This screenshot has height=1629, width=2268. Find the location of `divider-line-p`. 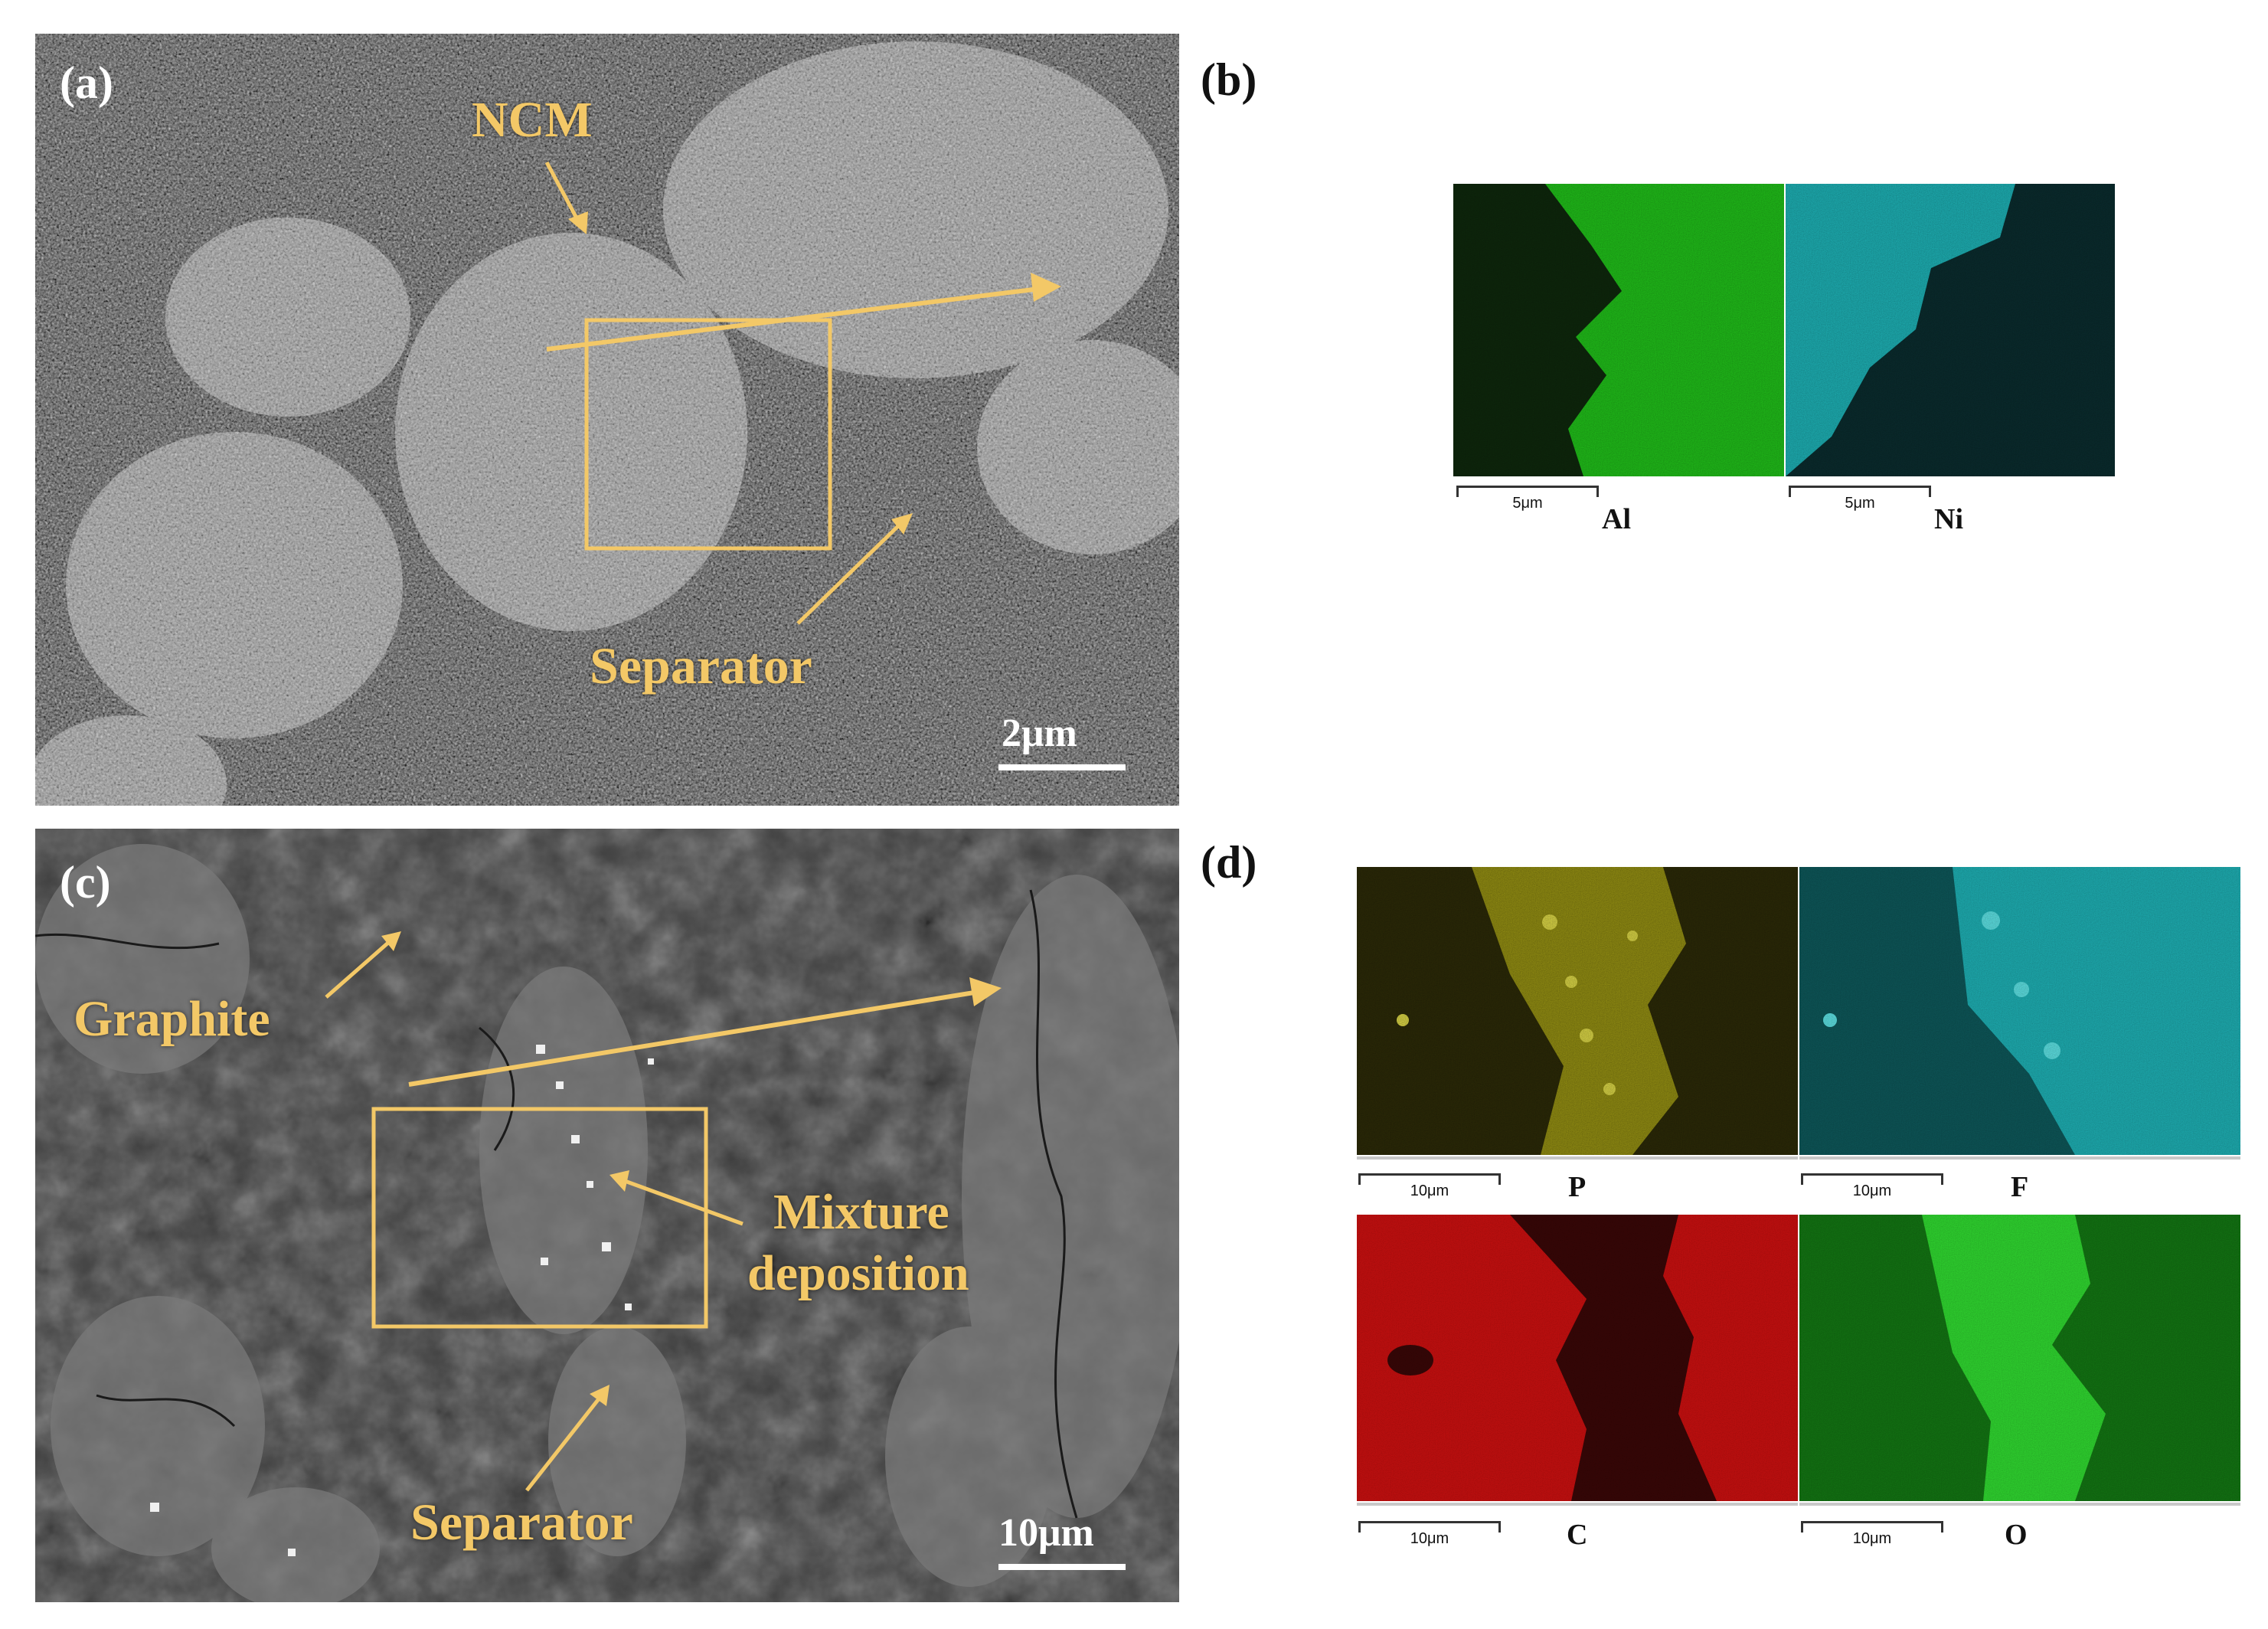

divider-line-p is located at coordinates (1577, 1158).